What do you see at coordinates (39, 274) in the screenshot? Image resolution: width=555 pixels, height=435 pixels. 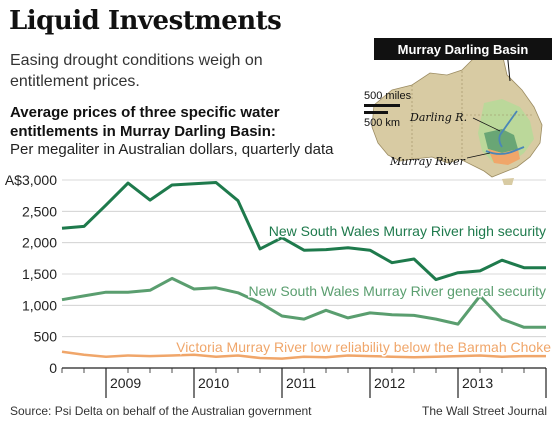 I see `y-tick-label: 1,500` at bounding box center [39, 274].